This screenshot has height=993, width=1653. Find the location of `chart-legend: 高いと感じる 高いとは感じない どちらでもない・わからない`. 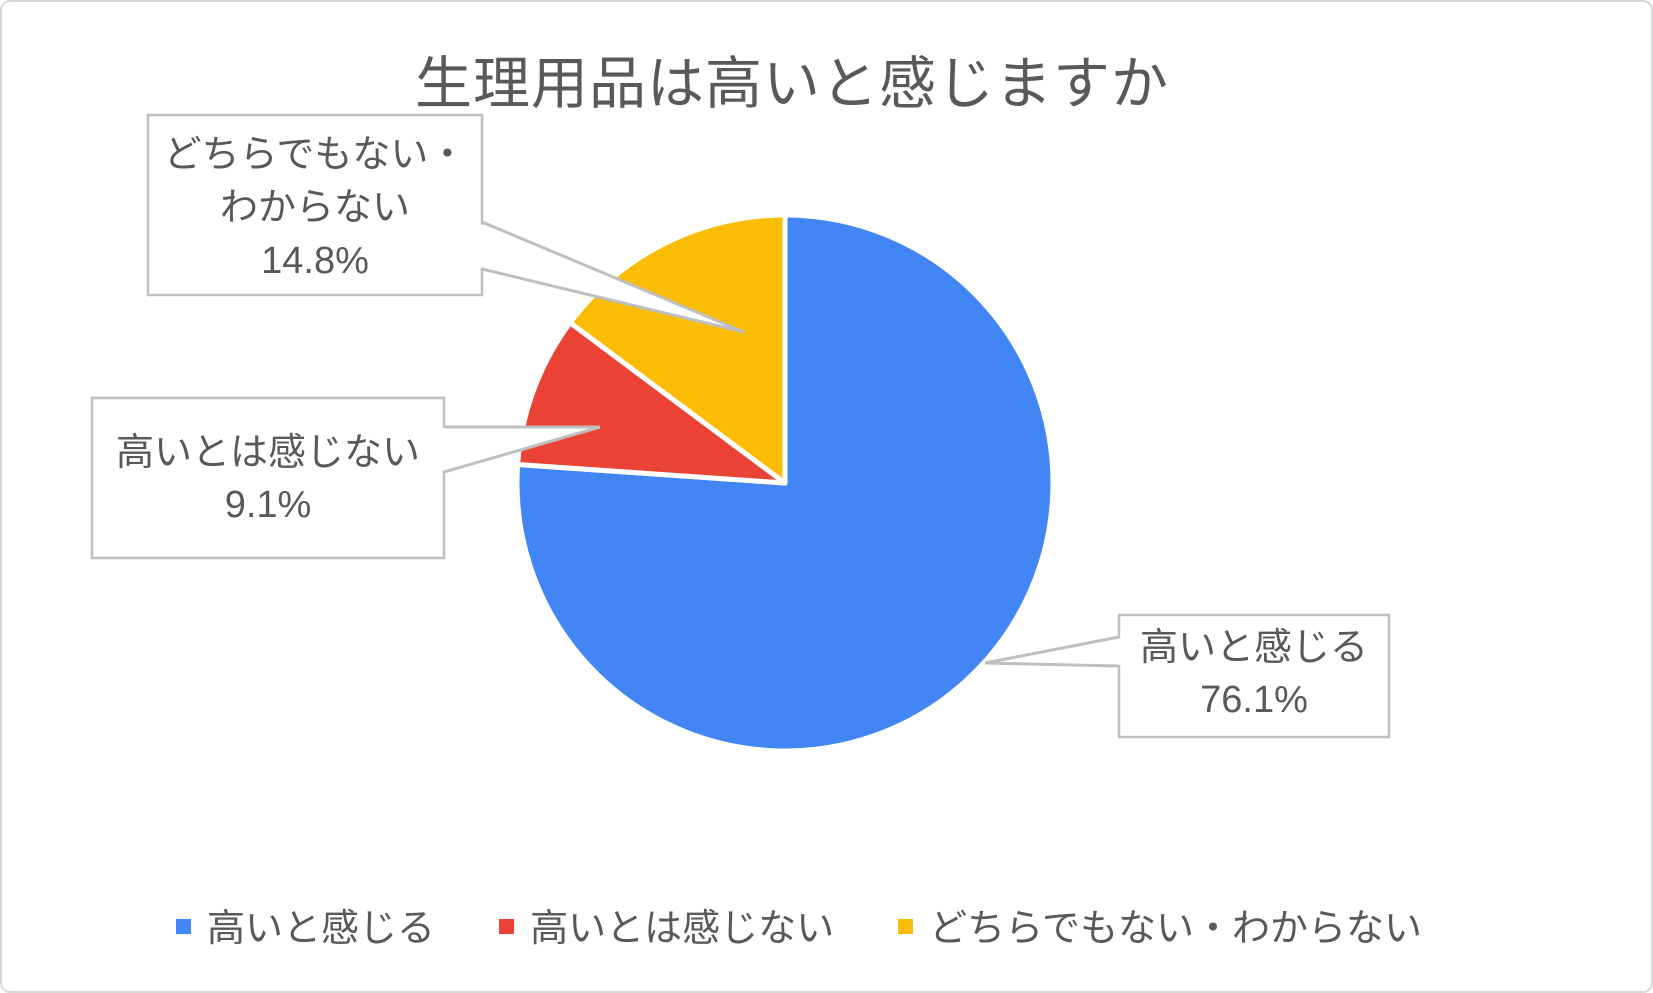

chart-legend: 高いと感じる 高いとは感じない どちらでもない・わからない is located at coordinates (799, 924).